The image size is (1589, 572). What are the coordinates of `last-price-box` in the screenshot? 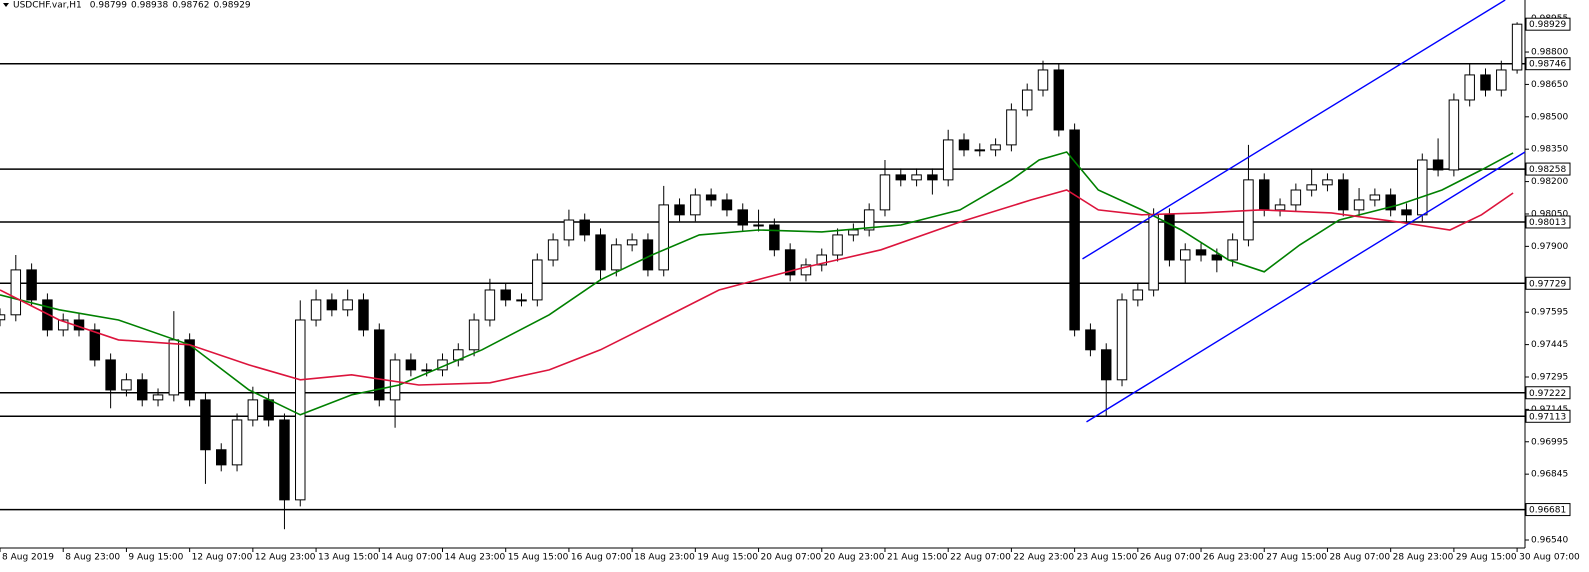 It's located at (1548, 24).